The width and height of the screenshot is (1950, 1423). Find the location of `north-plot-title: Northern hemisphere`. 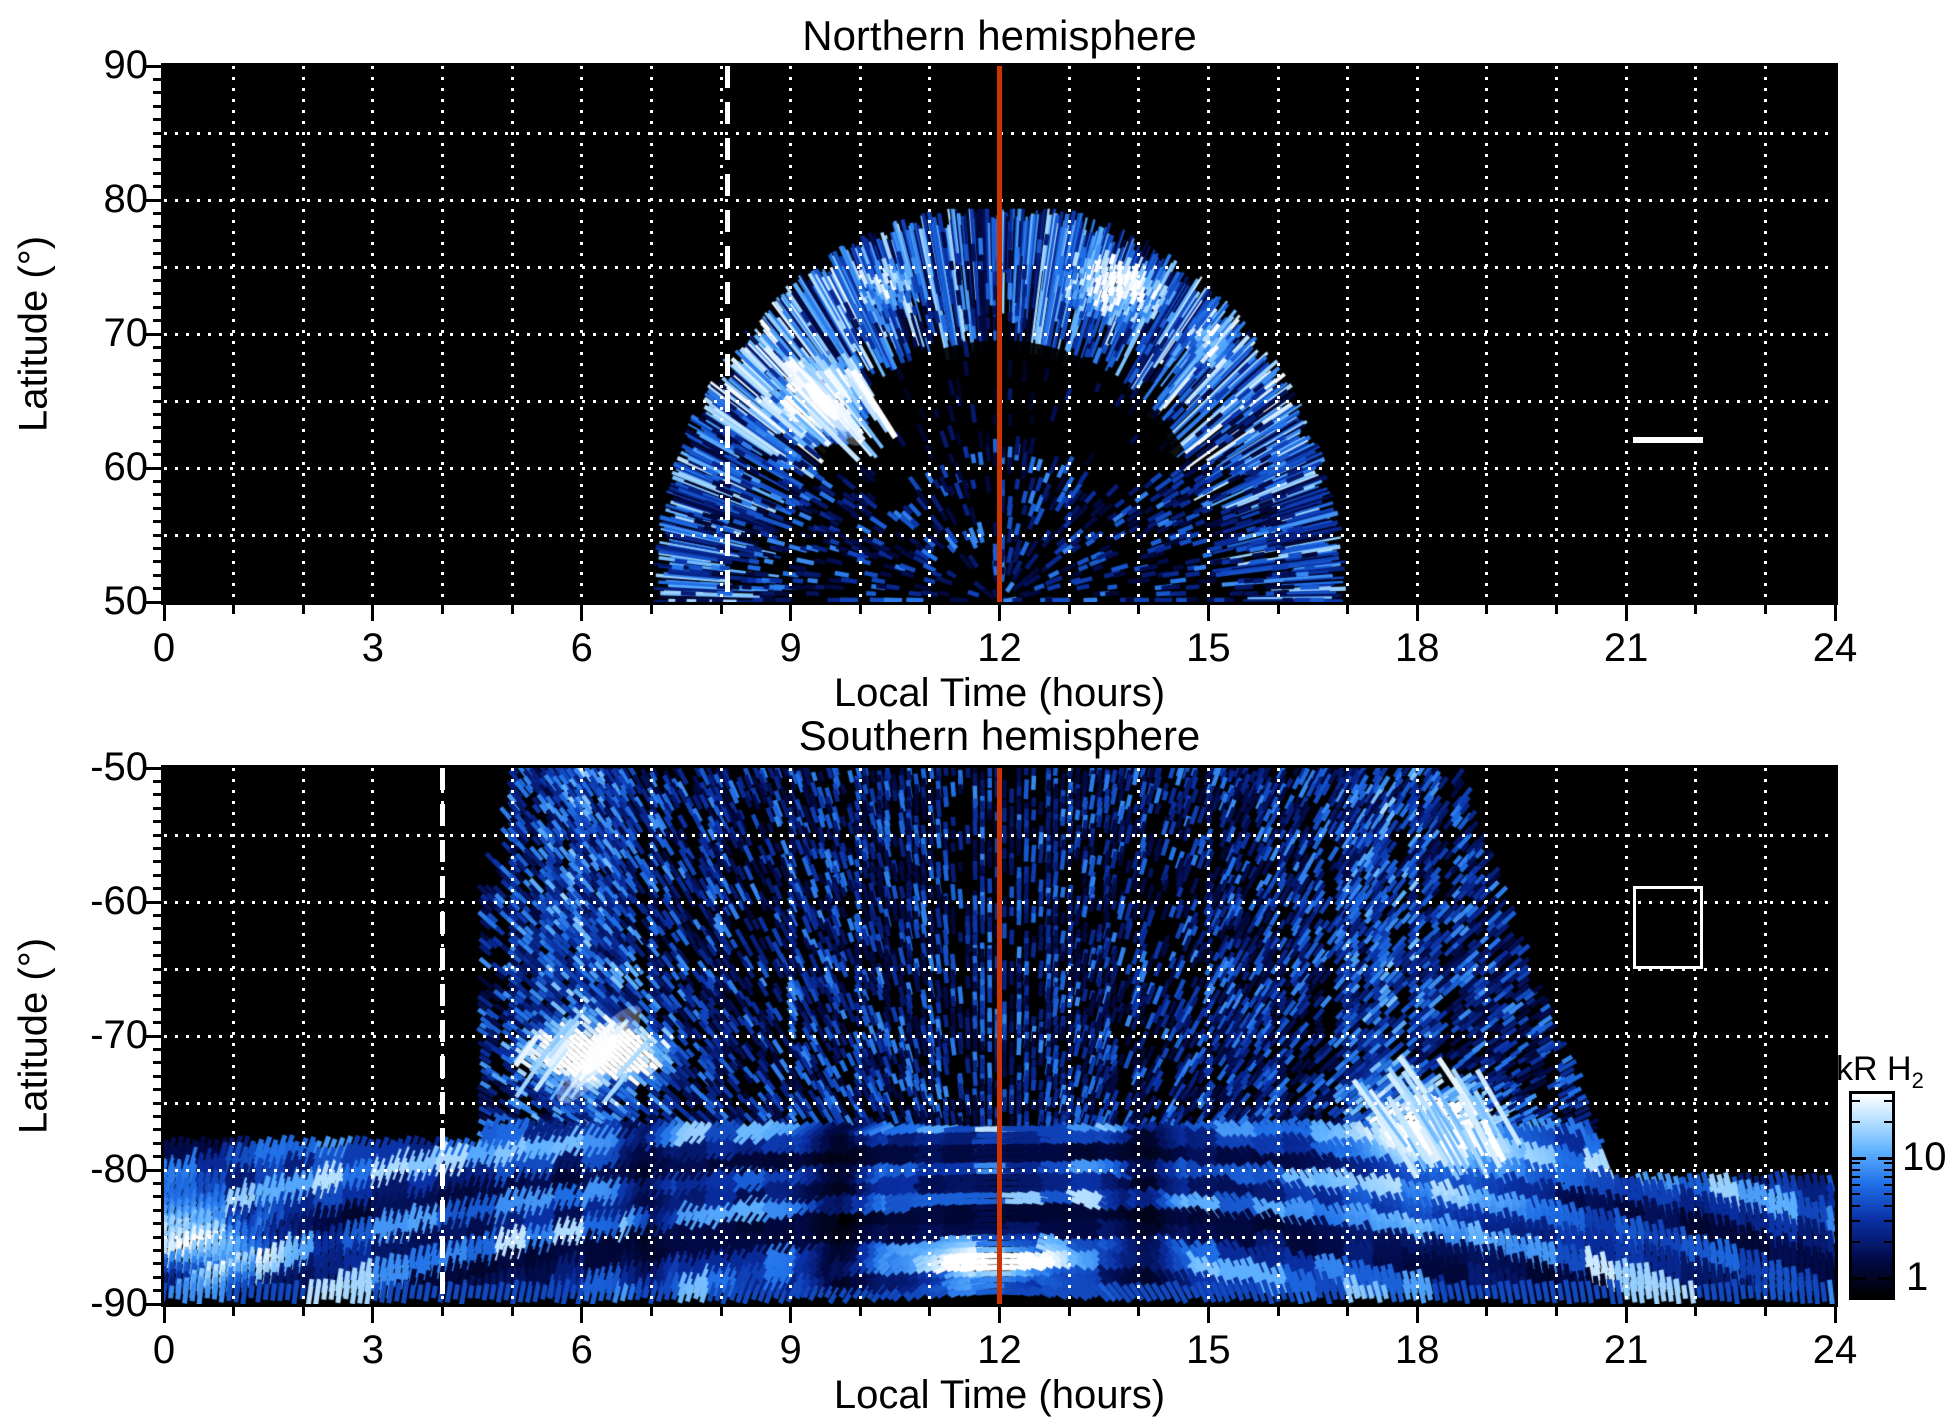

north-plot-title: Northern hemisphere is located at coordinates (999, 35).